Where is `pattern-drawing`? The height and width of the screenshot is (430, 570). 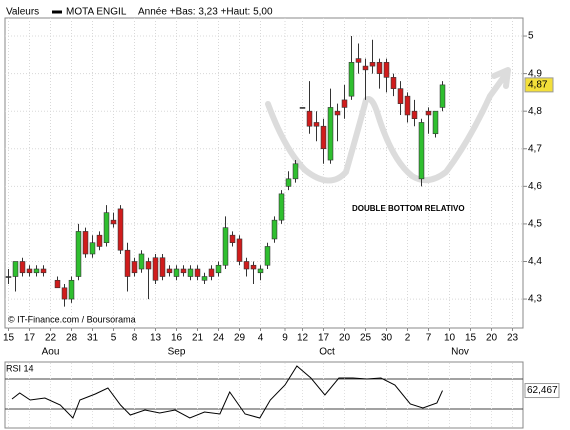
pattern-drawing is located at coordinates (388, 125).